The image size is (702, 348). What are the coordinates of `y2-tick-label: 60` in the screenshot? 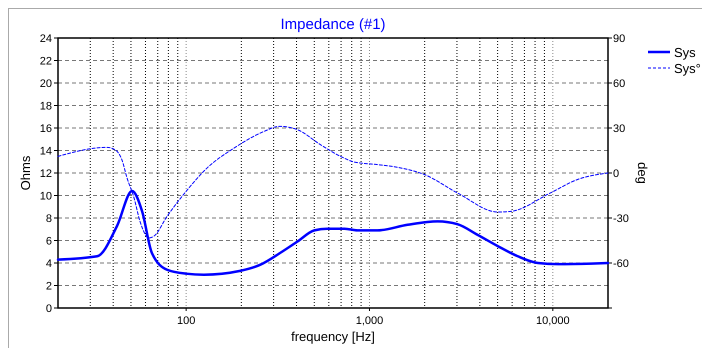 It's located at (619, 84).